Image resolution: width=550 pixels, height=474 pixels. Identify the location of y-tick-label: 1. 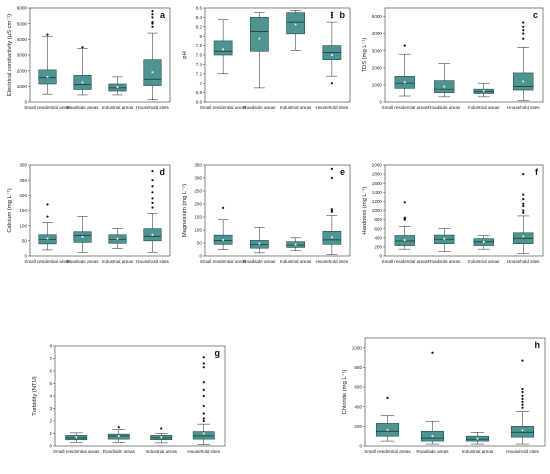
(50, 433).